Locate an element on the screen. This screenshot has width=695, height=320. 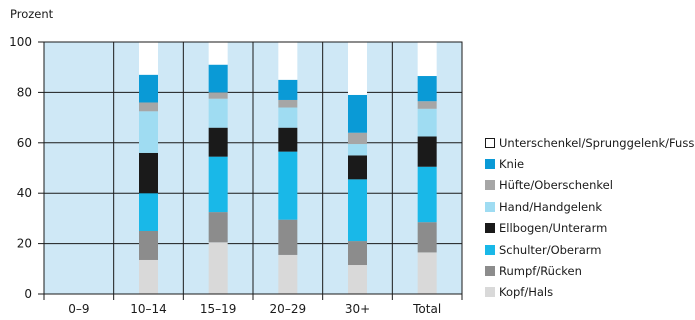
y-tick-label-4: 80 is located at coordinates (24, 92).